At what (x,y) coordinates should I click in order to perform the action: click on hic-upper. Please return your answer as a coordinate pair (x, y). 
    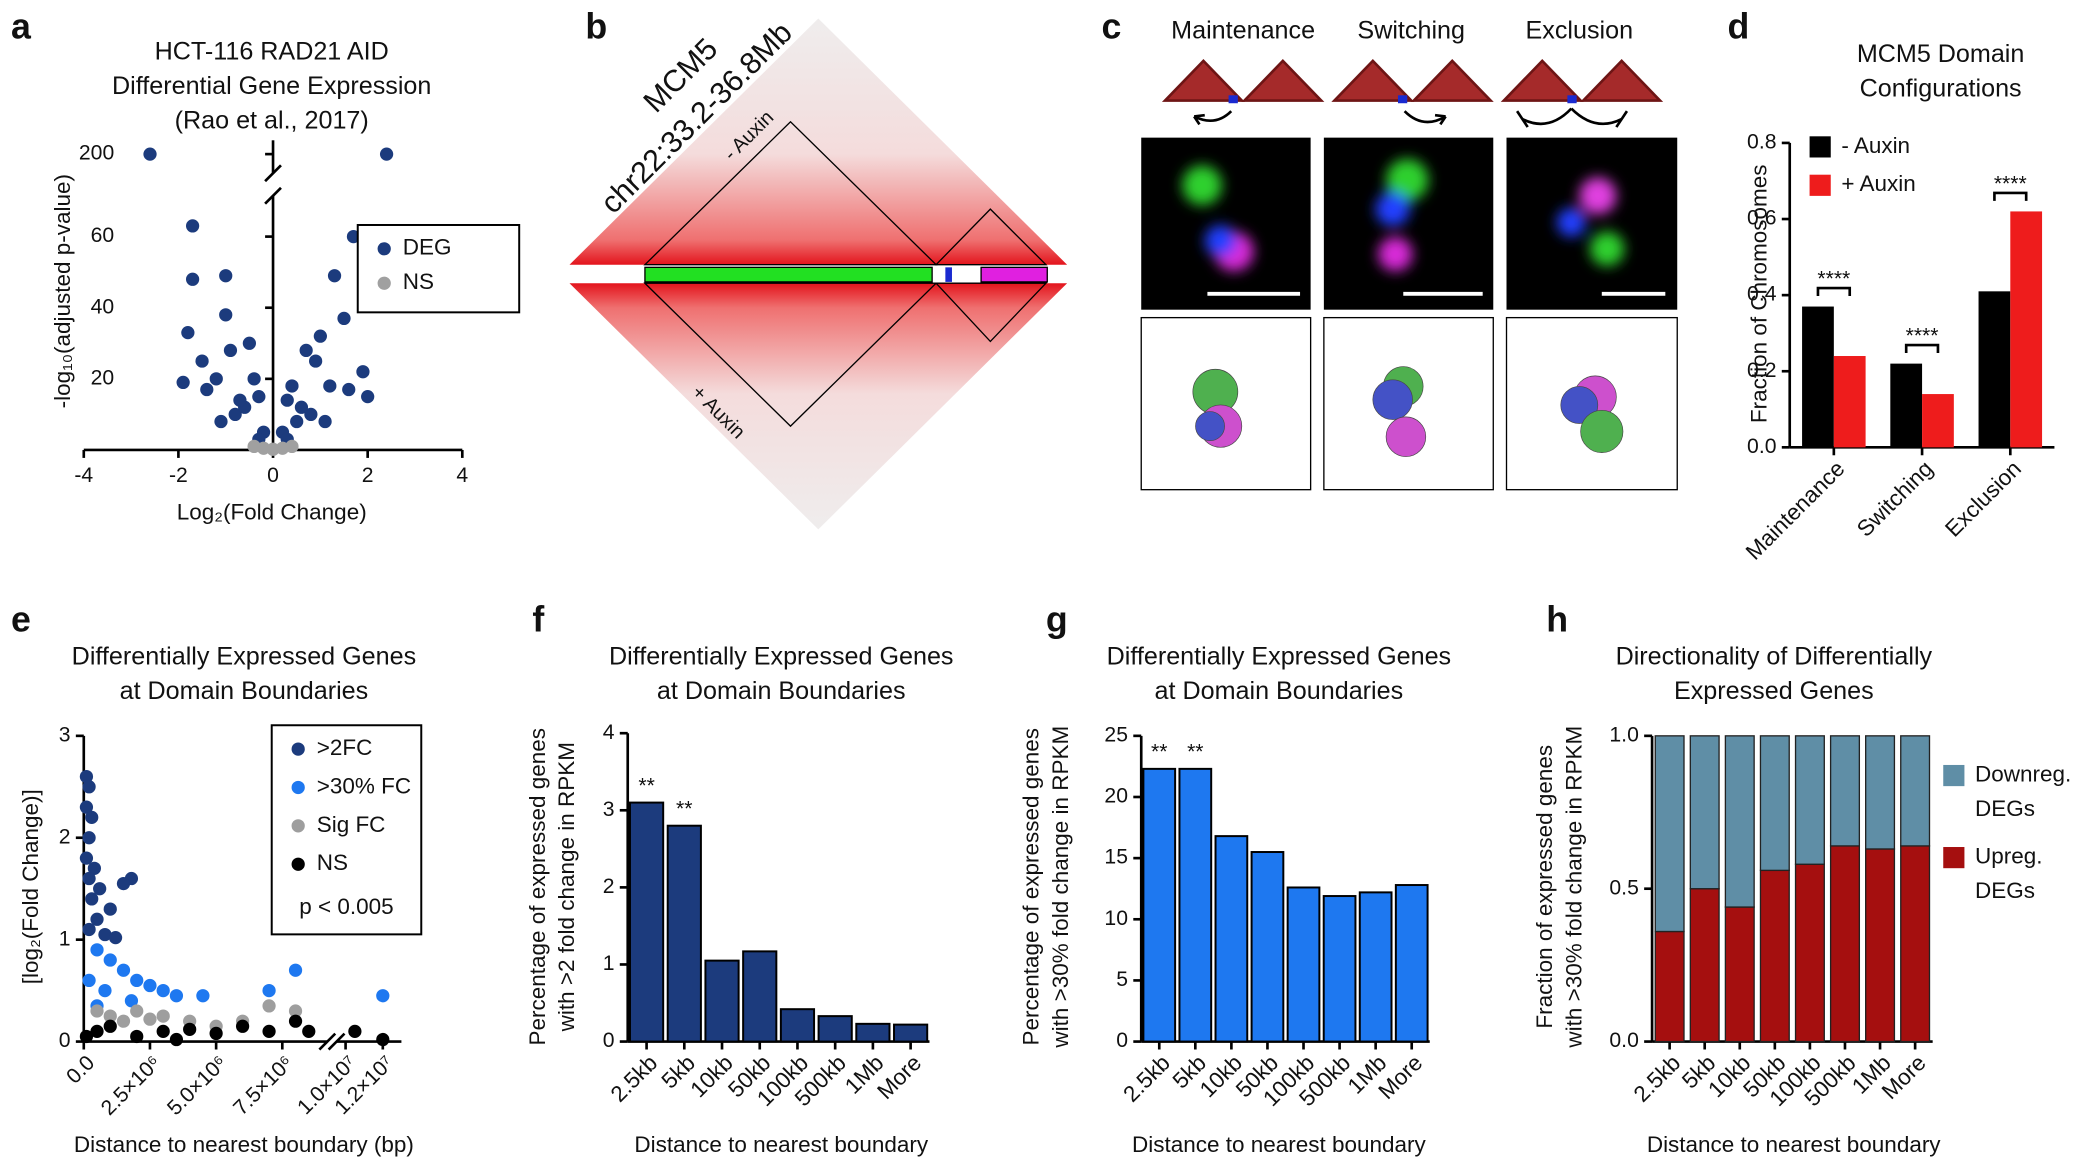
    Looking at the image, I should click on (818, 141).